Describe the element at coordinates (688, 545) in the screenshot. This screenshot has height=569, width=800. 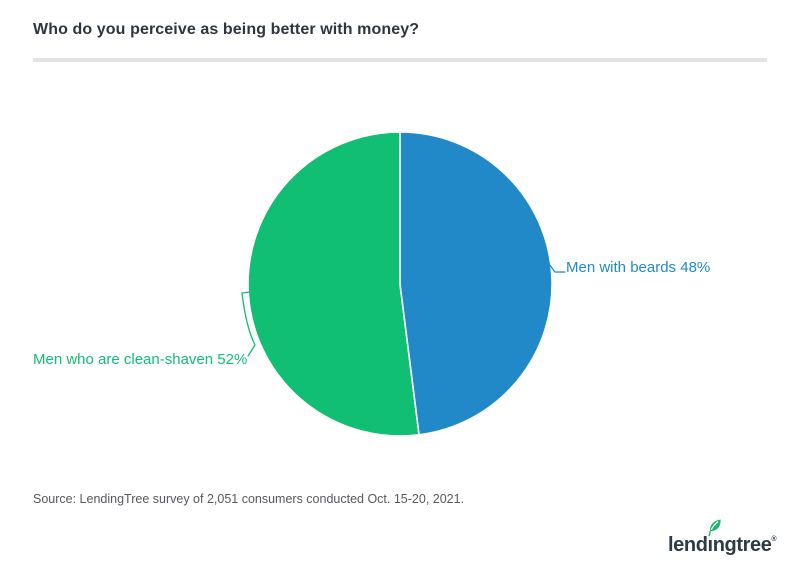
I see `logo-text-part1: lend` at that location.